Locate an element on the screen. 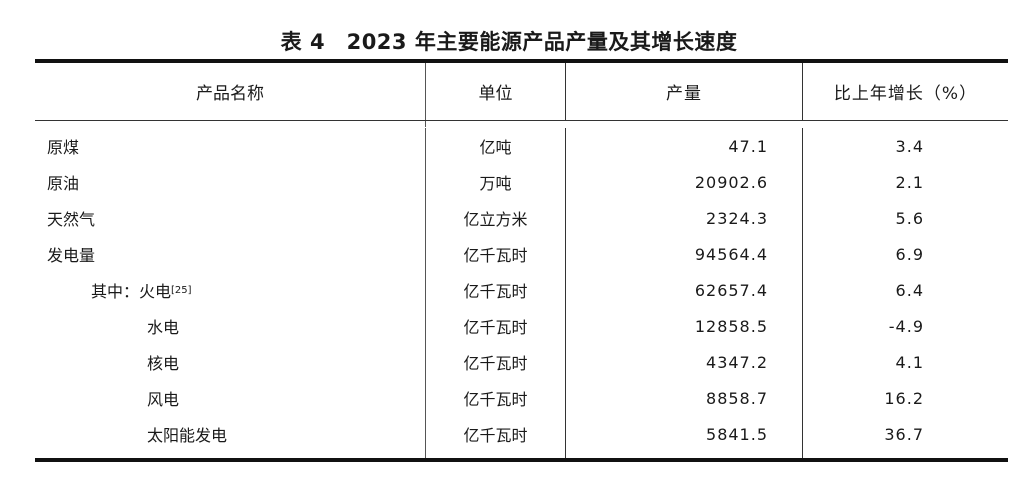  cell-product-name: 原煤 is located at coordinates (230, 146).